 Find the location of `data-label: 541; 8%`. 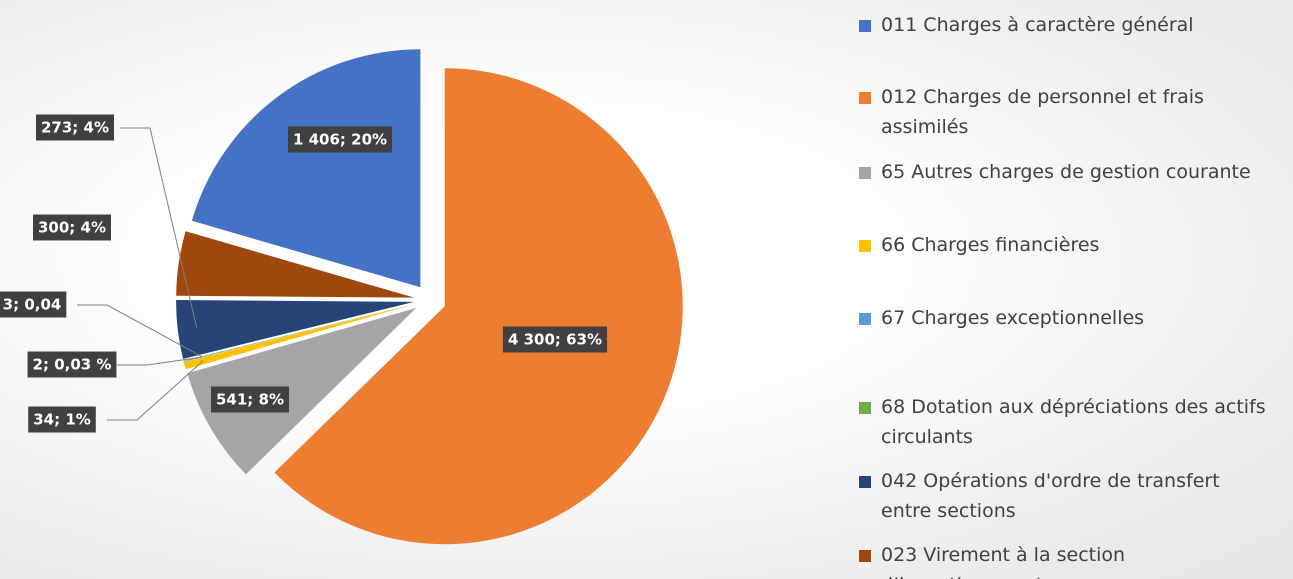

data-label: 541; 8% is located at coordinates (250, 400).